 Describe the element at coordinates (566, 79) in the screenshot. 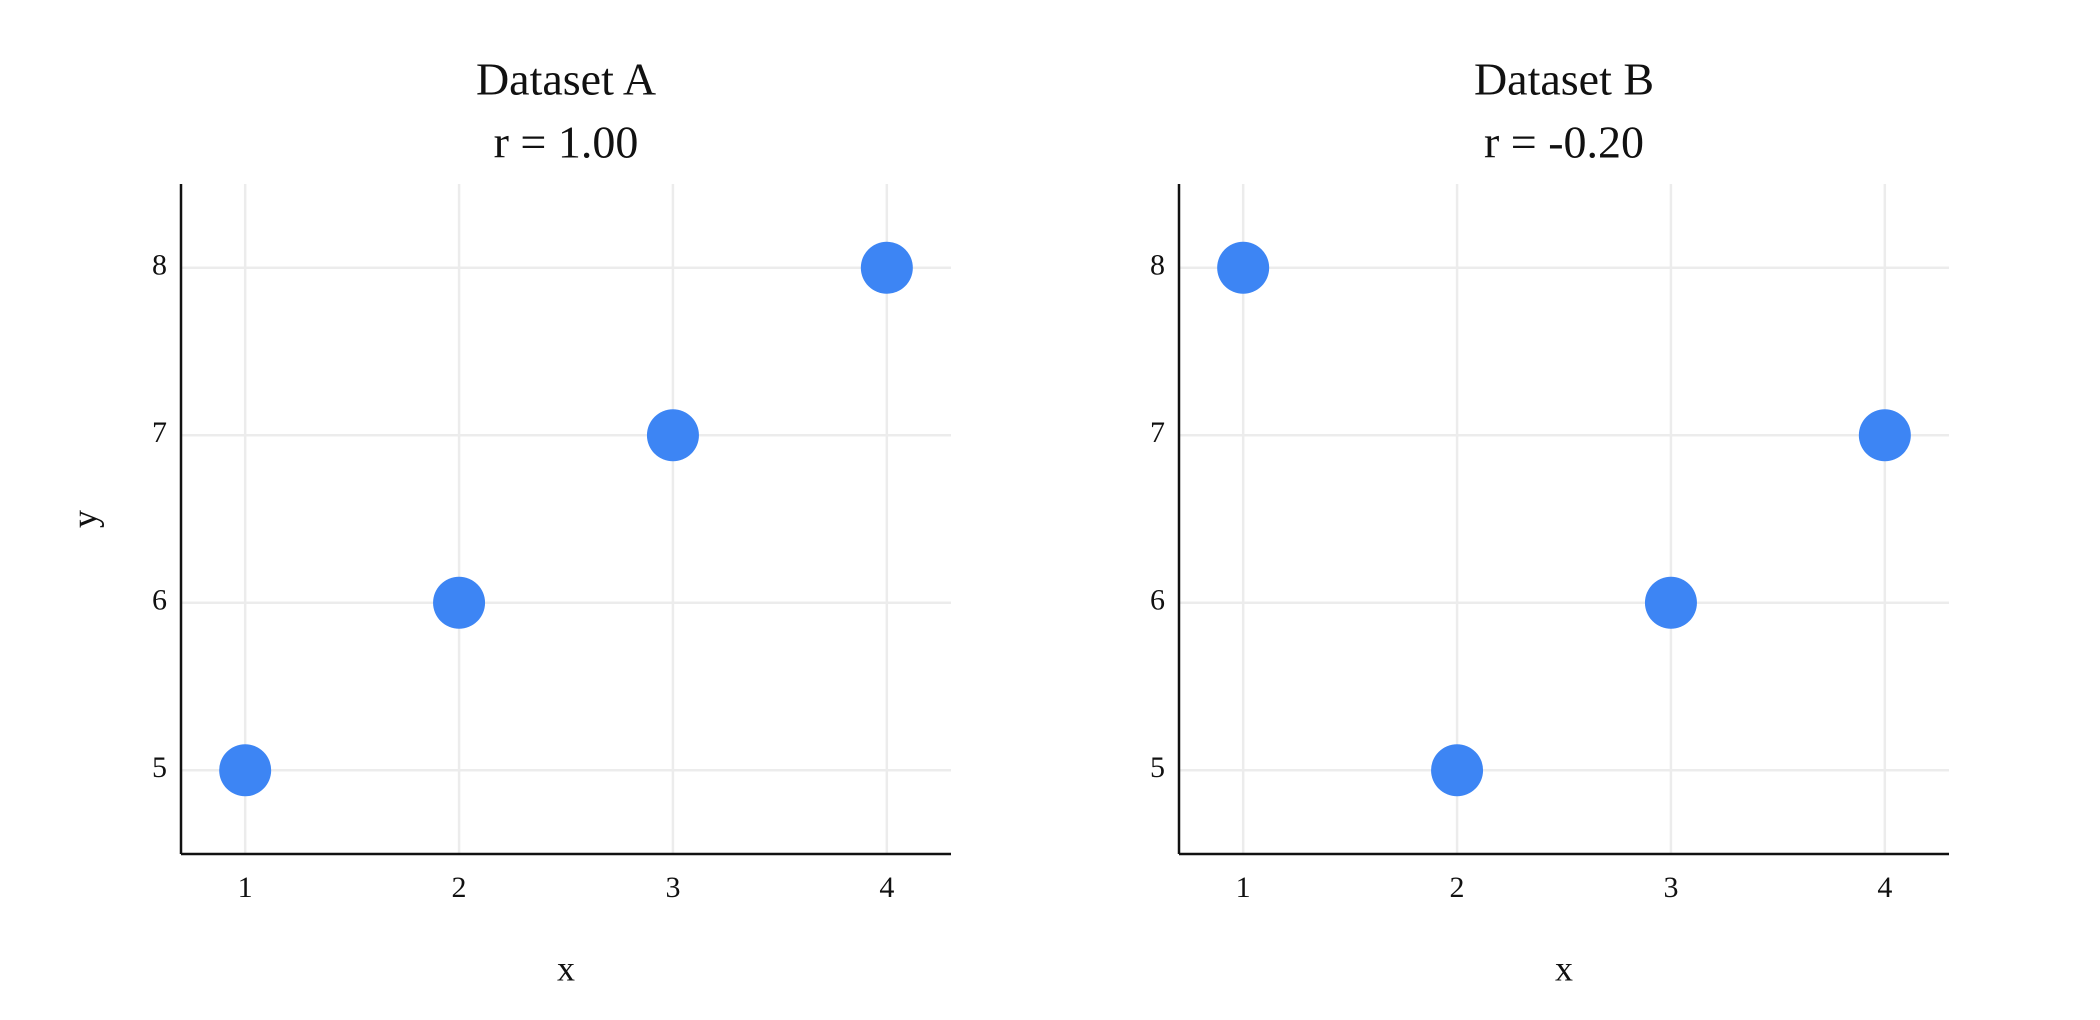

I see `chart-title: Dataset A` at that location.